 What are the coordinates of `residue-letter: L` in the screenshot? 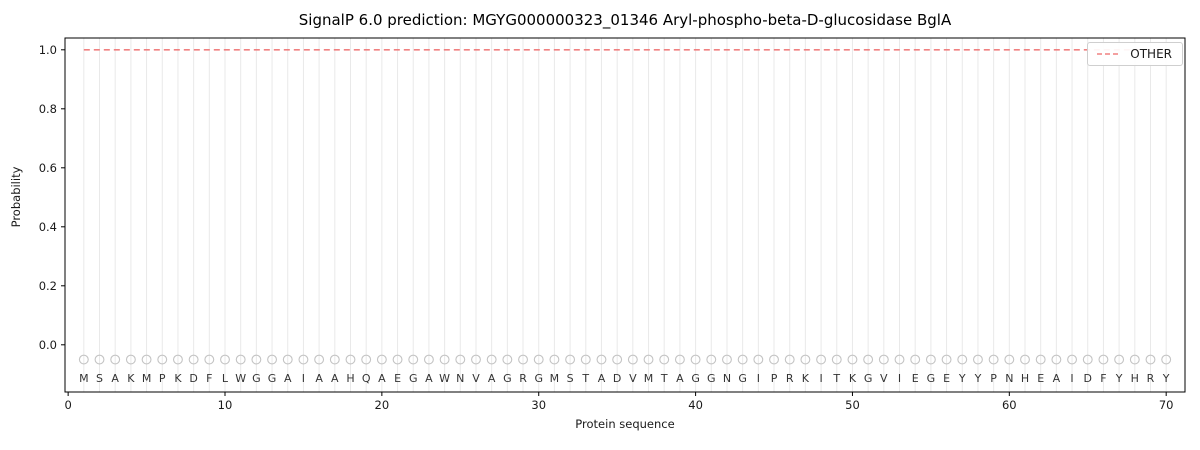 It's located at (225, 378).